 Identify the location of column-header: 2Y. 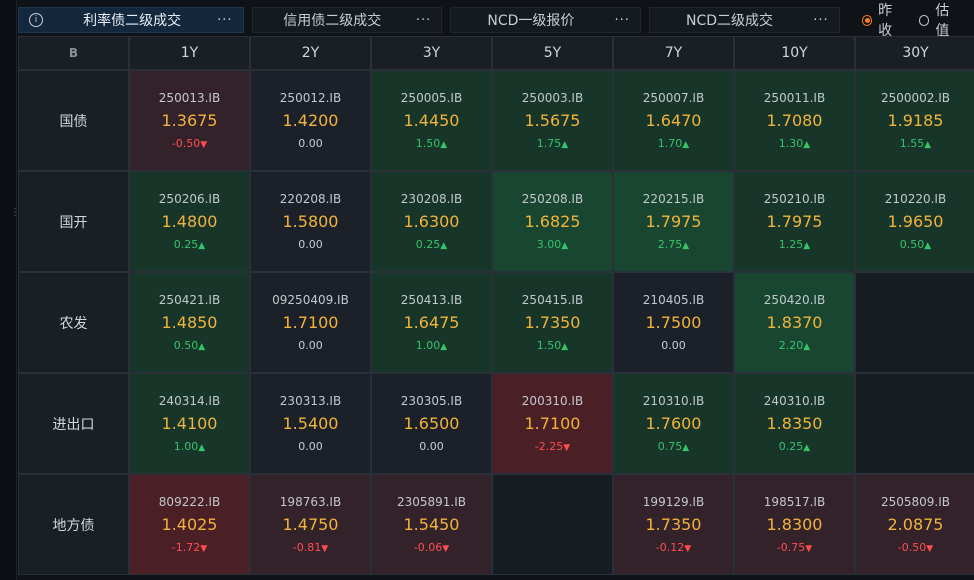
(310, 53).